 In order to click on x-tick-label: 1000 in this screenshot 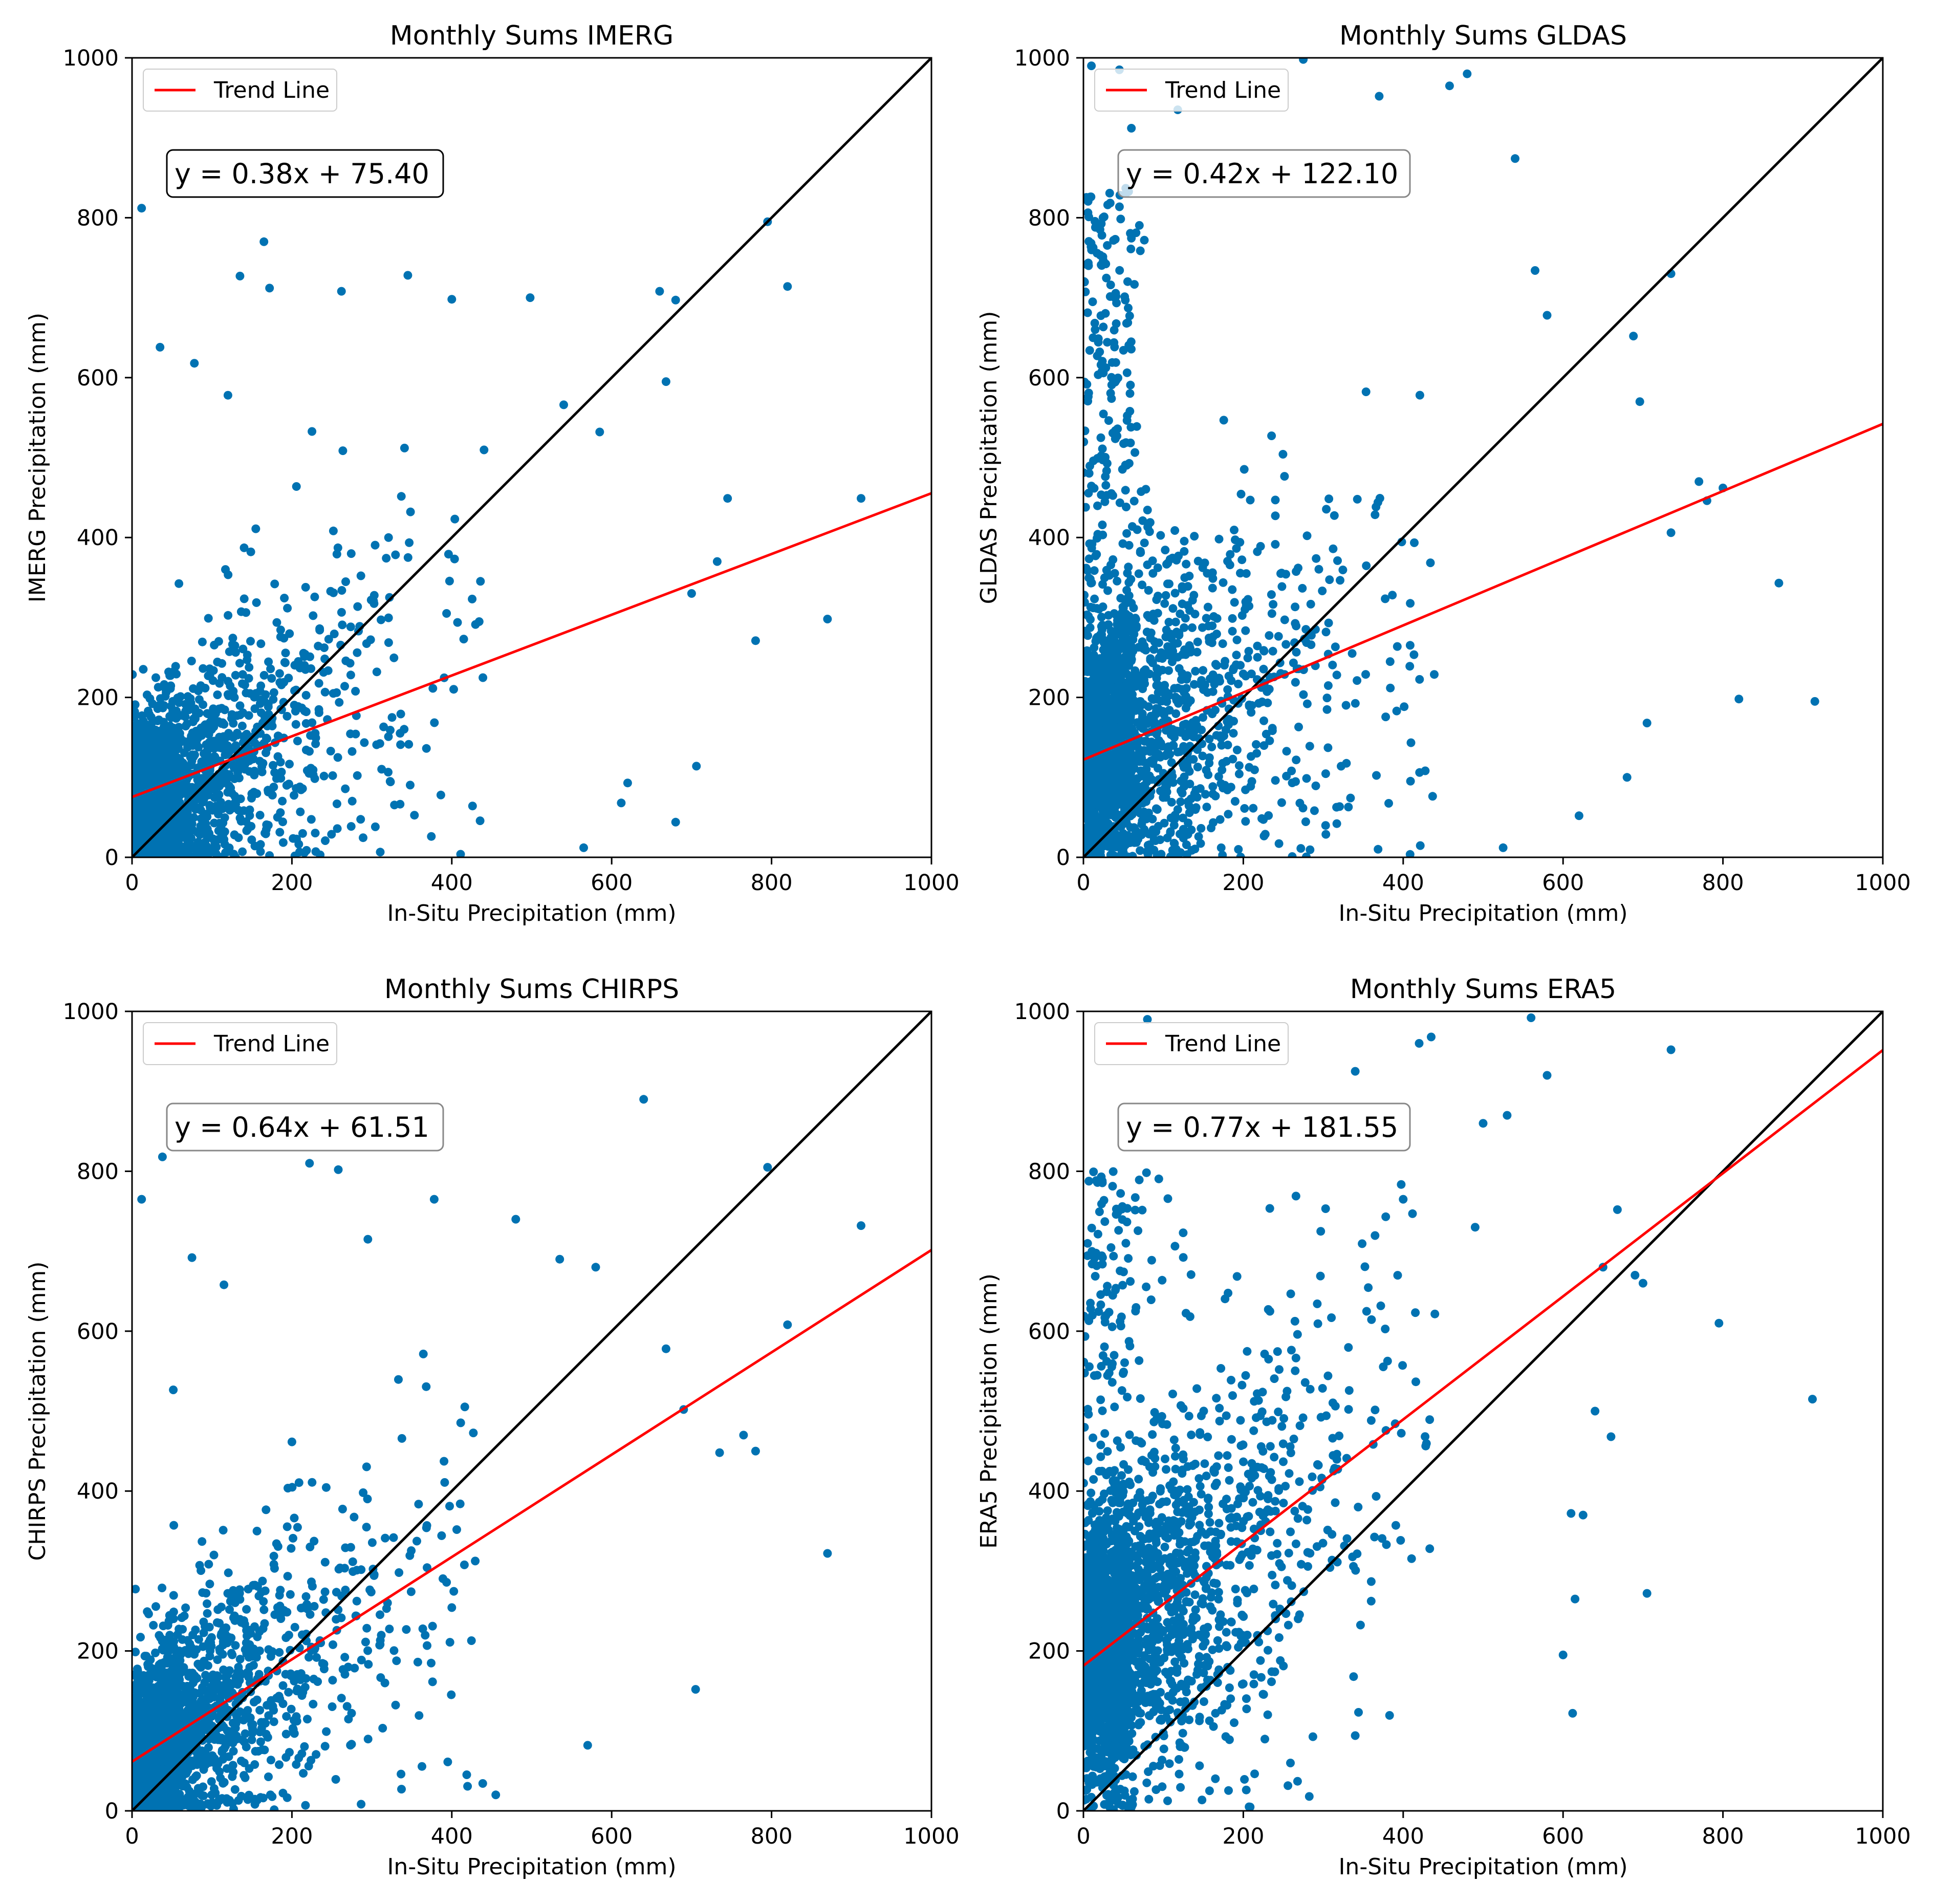, I will do `click(1882, 883)`.